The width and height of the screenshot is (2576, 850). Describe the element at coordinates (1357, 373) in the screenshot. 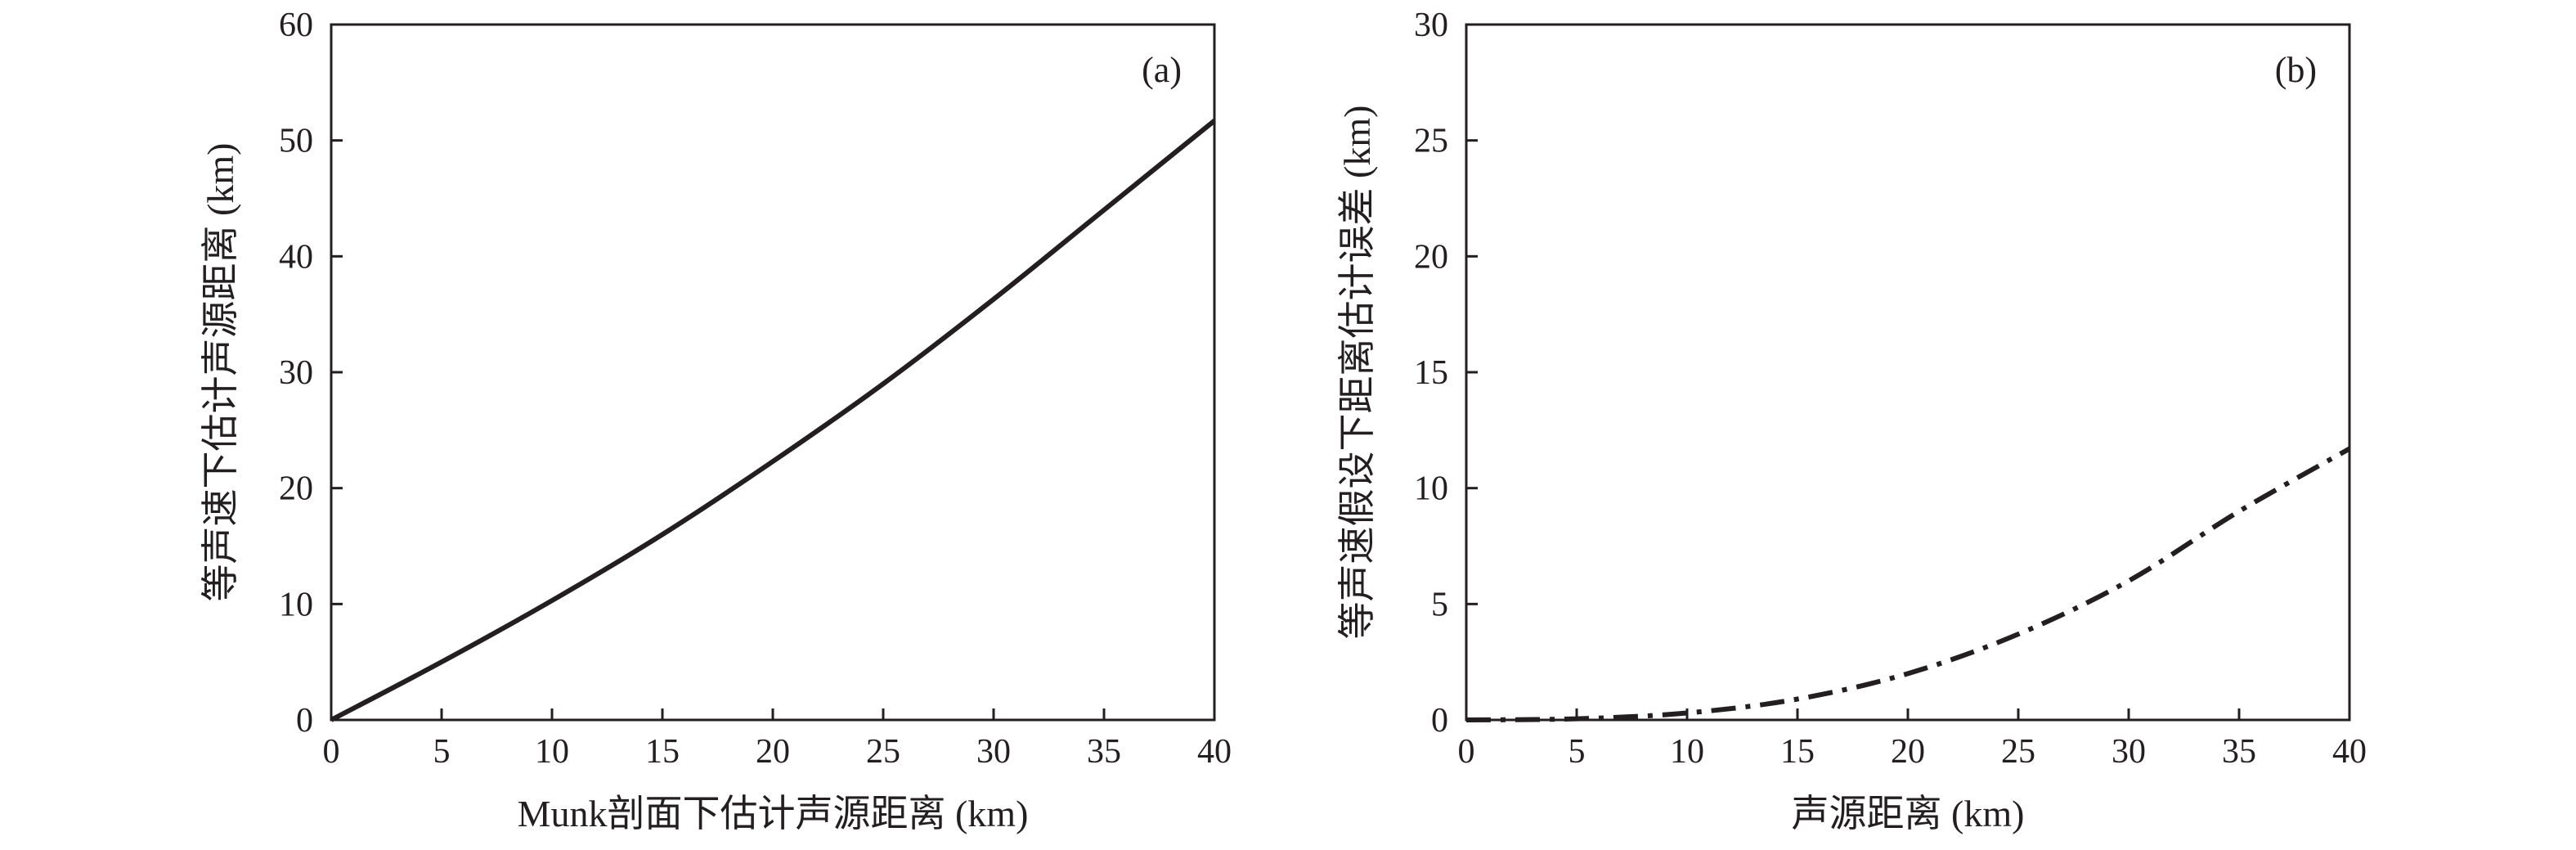

I see `panel-b-y-axis-label: 等声速假设下距离估计误差 (km)` at that location.